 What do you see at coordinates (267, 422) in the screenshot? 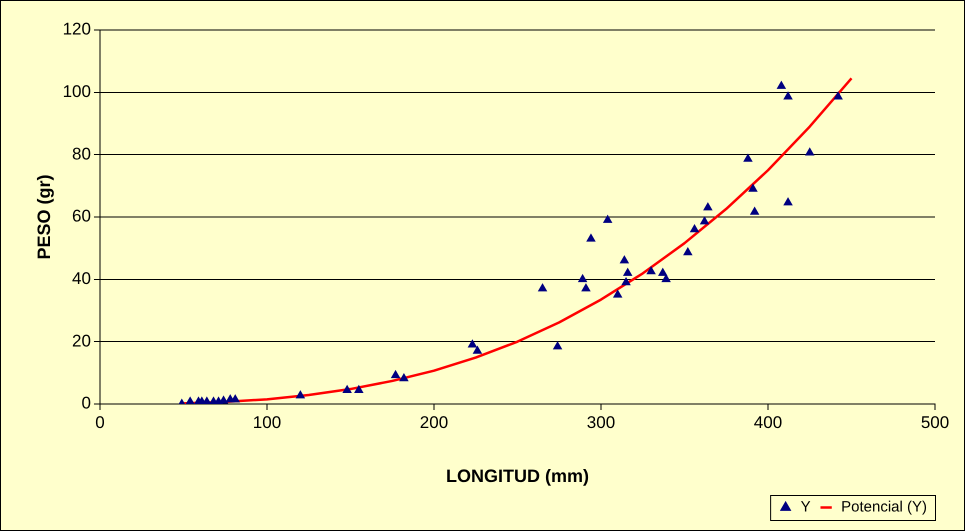
I see `x-tick-label: 100` at bounding box center [267, 422].